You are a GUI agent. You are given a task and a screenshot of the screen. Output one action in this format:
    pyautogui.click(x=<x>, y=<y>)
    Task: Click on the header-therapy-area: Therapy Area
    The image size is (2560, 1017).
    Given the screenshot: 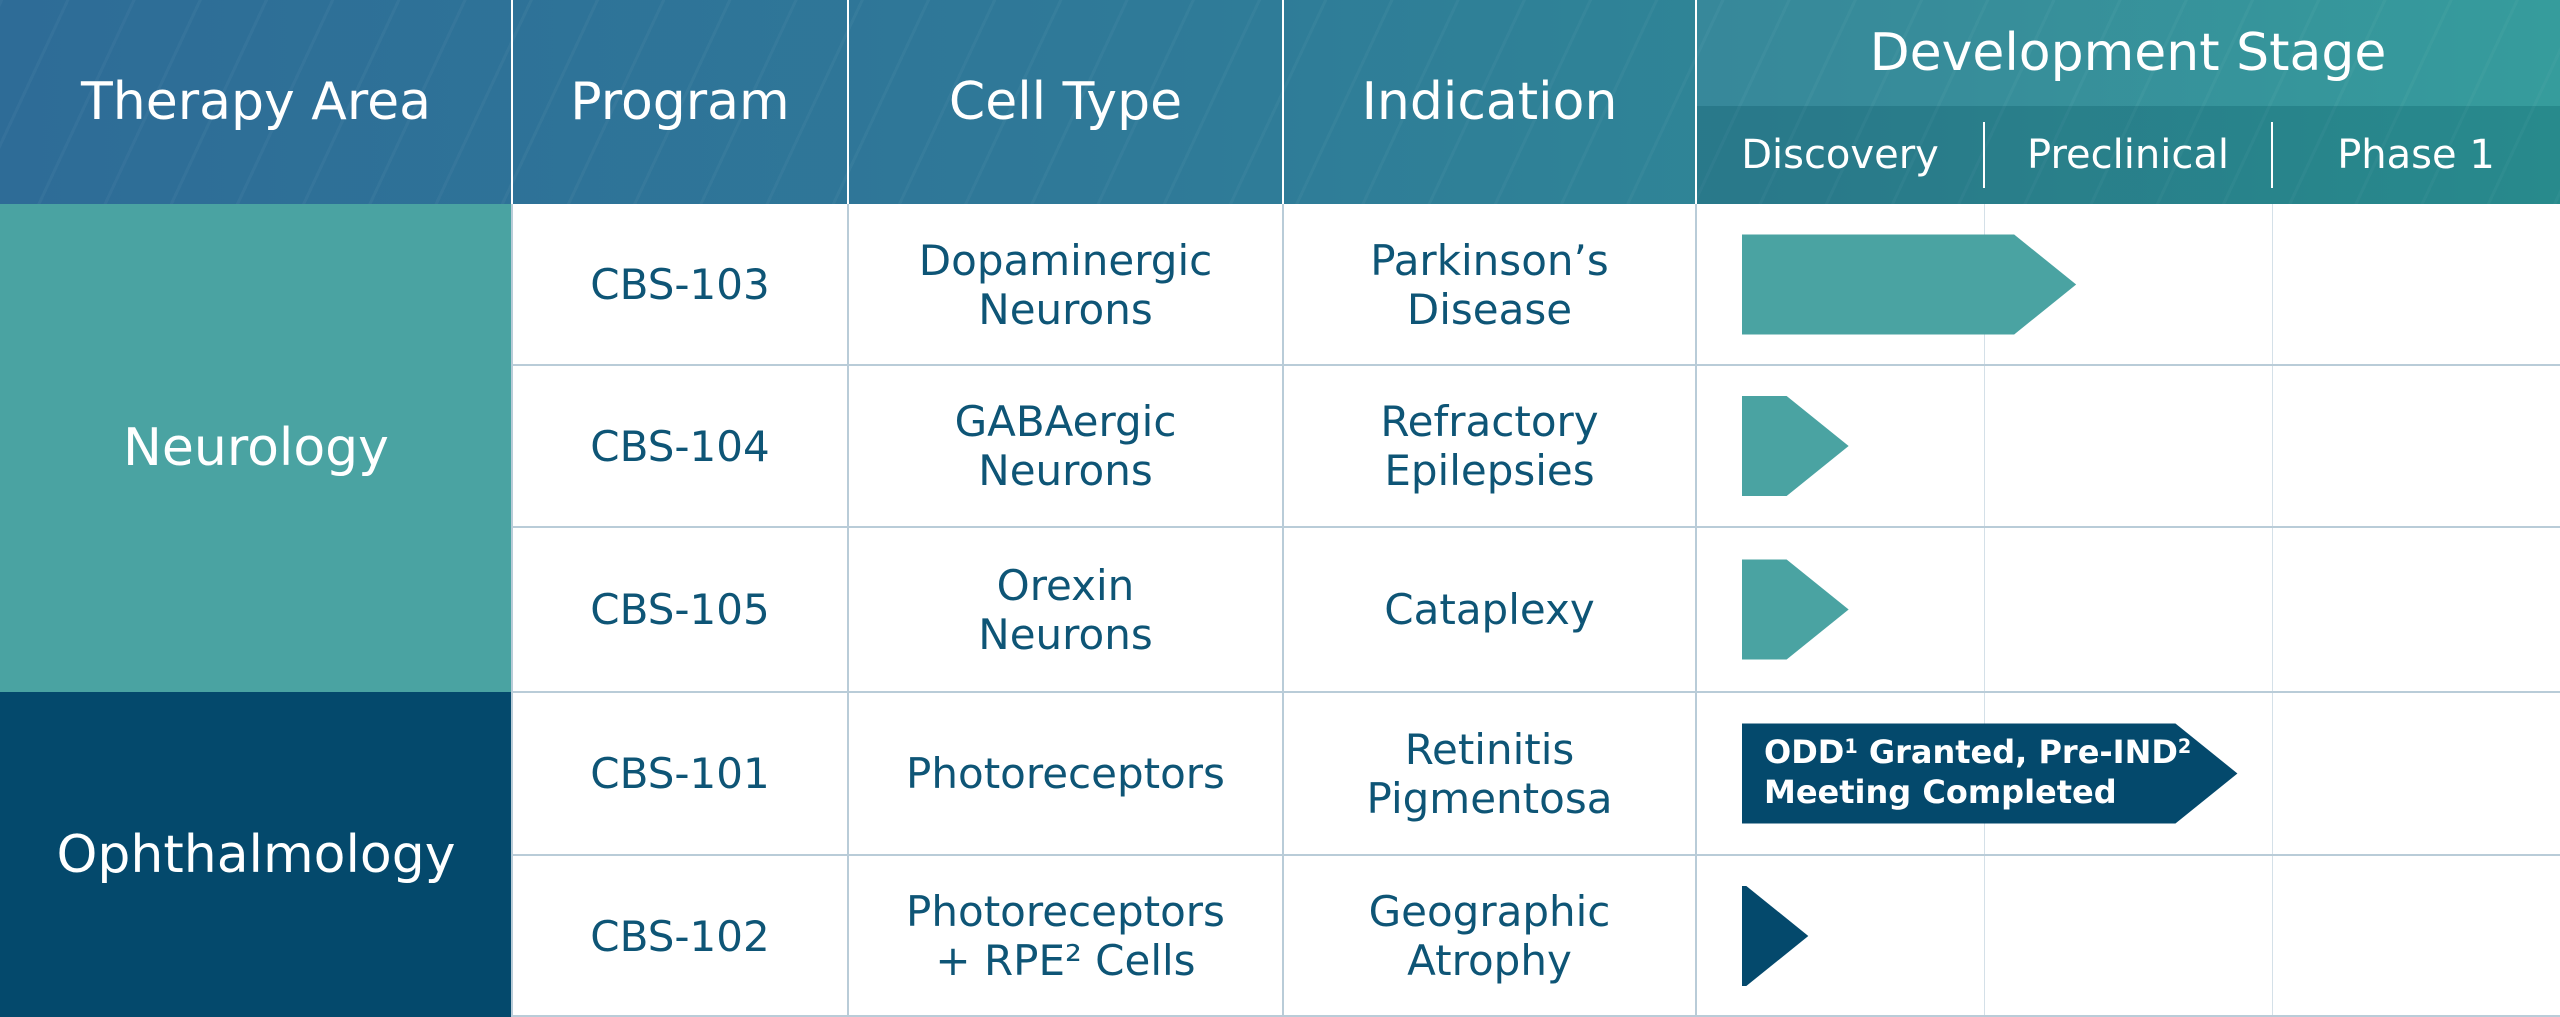 What is the action you would take?
    pyautogui.click(x=256, y=102)
    